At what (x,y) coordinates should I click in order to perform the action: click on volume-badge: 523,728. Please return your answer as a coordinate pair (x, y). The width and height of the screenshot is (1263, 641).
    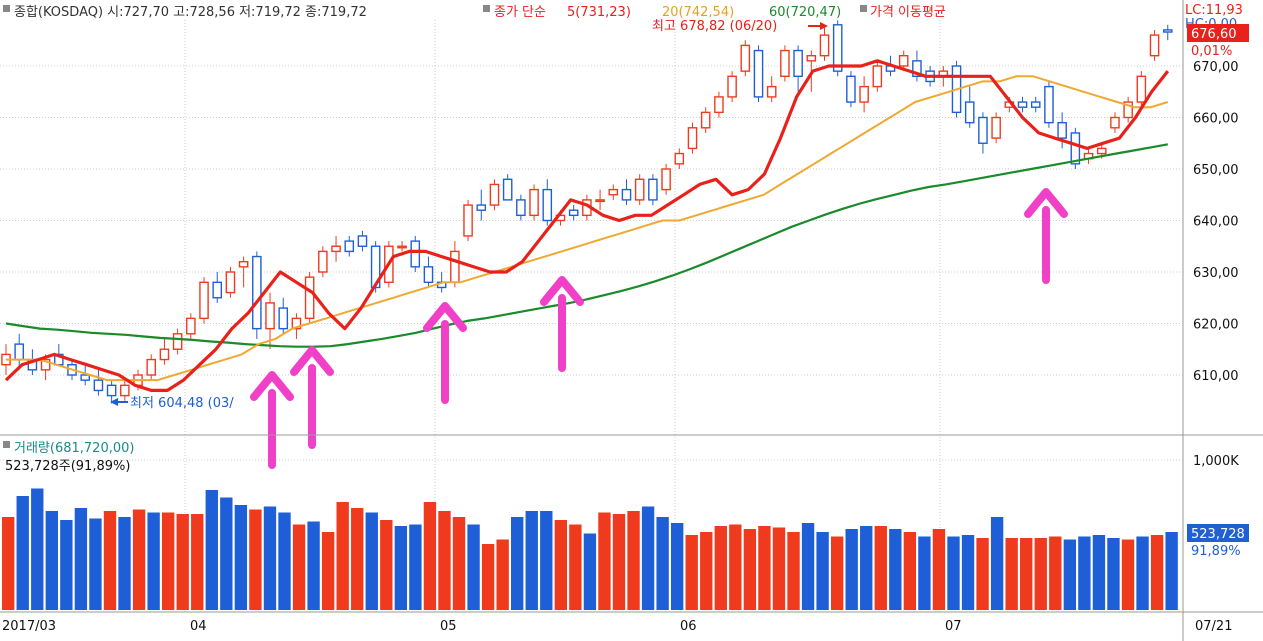
    Looking at the image, I should click on (1218, 534).